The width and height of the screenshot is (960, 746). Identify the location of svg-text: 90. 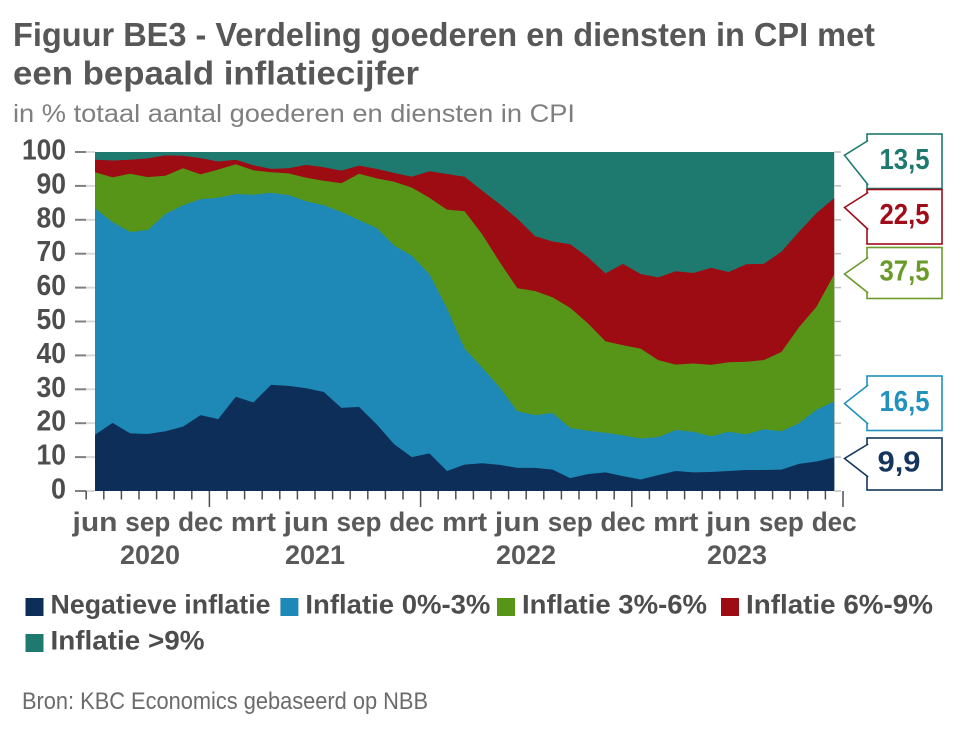
(52, 184).